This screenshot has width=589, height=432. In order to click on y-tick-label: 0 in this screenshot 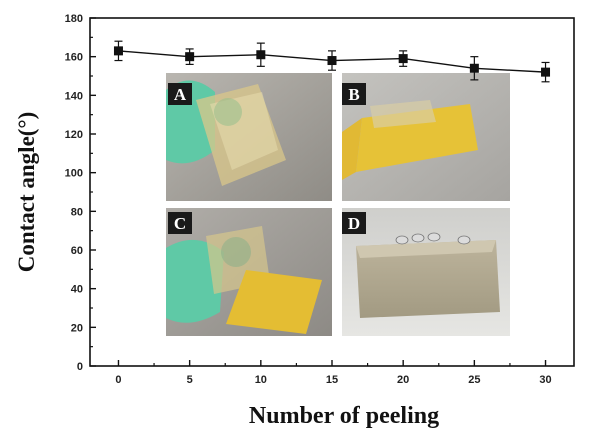, I will do `click(80, 367)`.